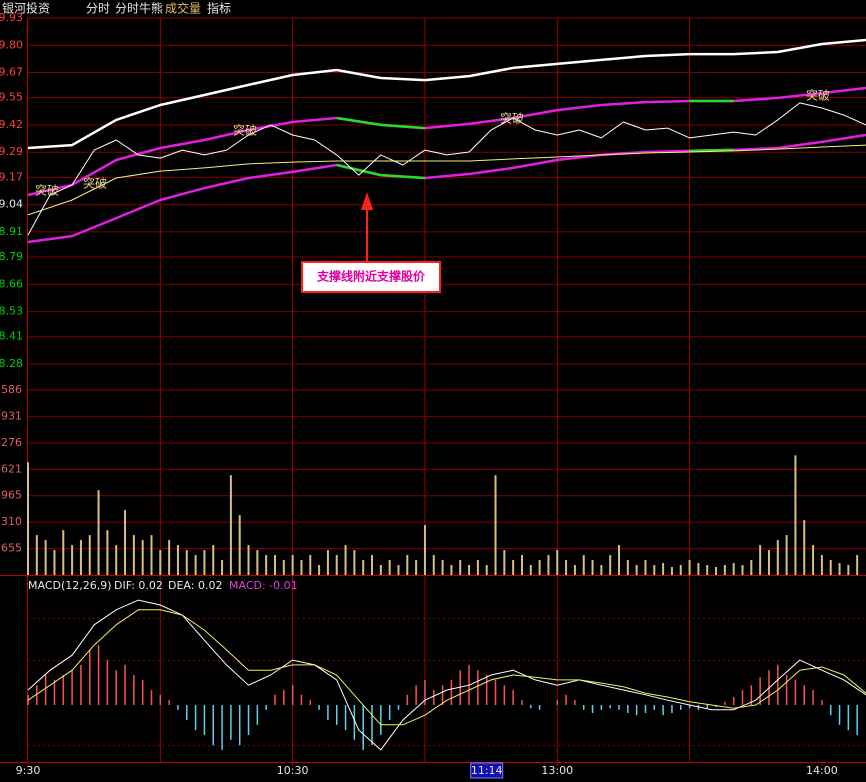  Describe the element at coordinates (195, 585) in the screenshot. I see `macd-label: DEA: 0.02` at that location.